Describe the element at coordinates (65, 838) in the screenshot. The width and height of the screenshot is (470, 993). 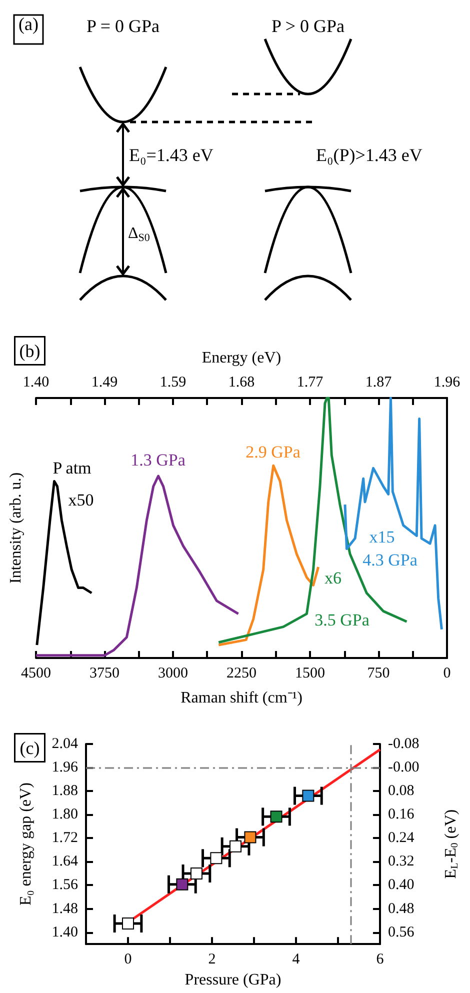
I see `y-tick-label: 1.72` at that location.